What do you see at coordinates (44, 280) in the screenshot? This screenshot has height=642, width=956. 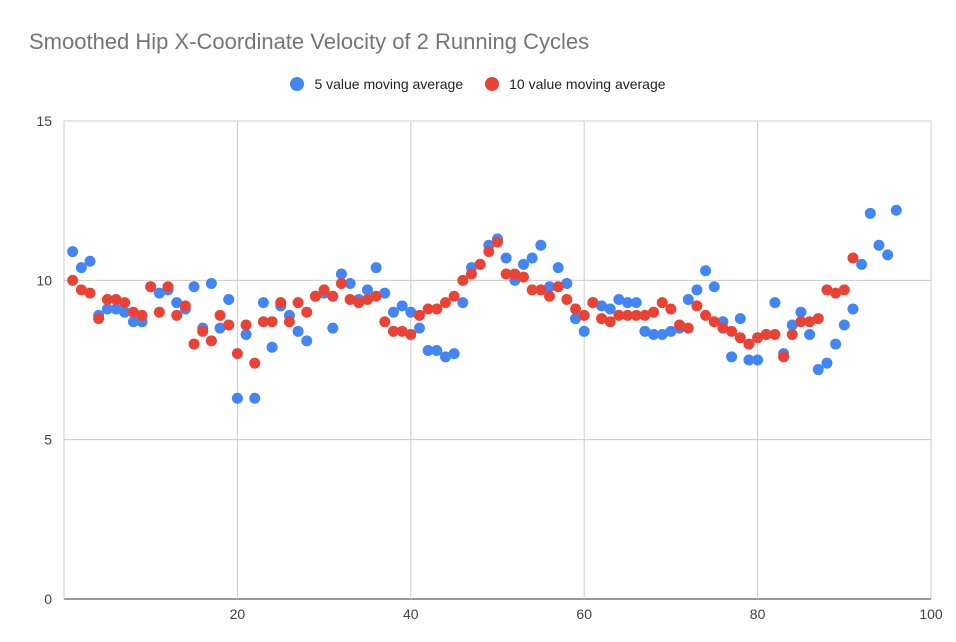 I see `y-tick-label: 10` at bounding box center [44, 280].